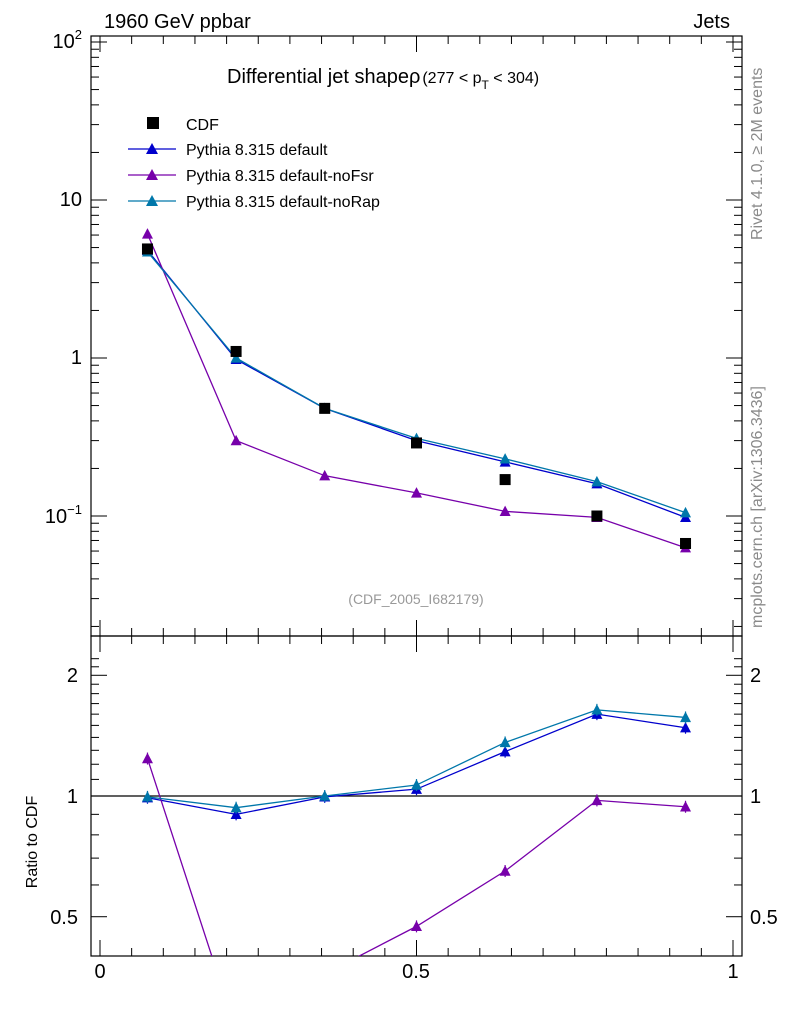 Image resolution: width=786 pixels, height=1024 pixels. What do you see at coordinates (152, 174) in the screenshot?
I see `legend-marker-nofsr` at bounding box center [152, 174].